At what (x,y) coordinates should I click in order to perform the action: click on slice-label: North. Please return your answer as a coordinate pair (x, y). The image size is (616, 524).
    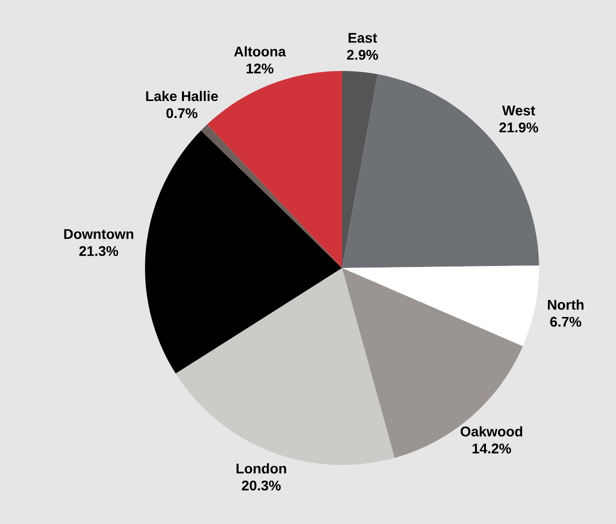
    Looking at the image, I should click on (566, 304).